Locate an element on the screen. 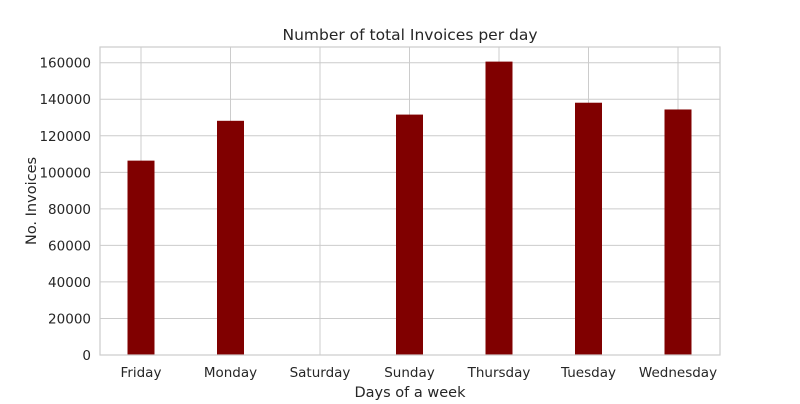 The image size is (800, 404). y-tick-label: 0 is located at coordinates (86, 356).